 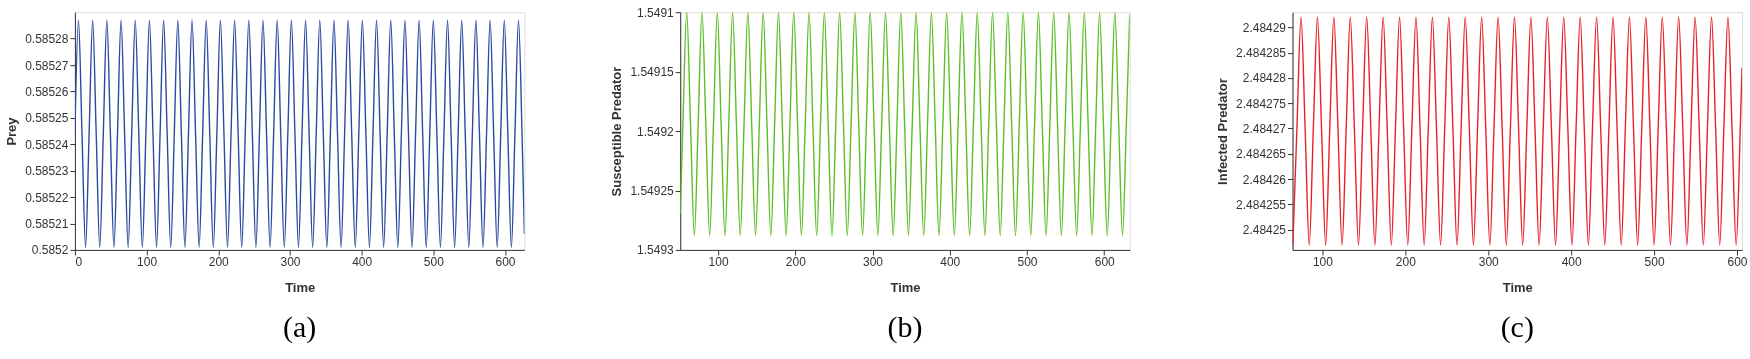 What do you see at coordinates (50, 250) in the screenshot?
I see `y-tick-label: 0.5852` at bounding box center [50, 250].